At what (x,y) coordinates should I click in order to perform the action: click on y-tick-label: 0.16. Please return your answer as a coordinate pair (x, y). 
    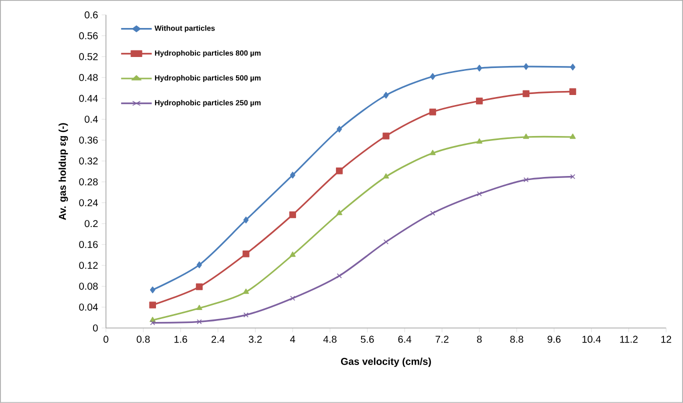
    Looking at the image, I should click on (88, 244).